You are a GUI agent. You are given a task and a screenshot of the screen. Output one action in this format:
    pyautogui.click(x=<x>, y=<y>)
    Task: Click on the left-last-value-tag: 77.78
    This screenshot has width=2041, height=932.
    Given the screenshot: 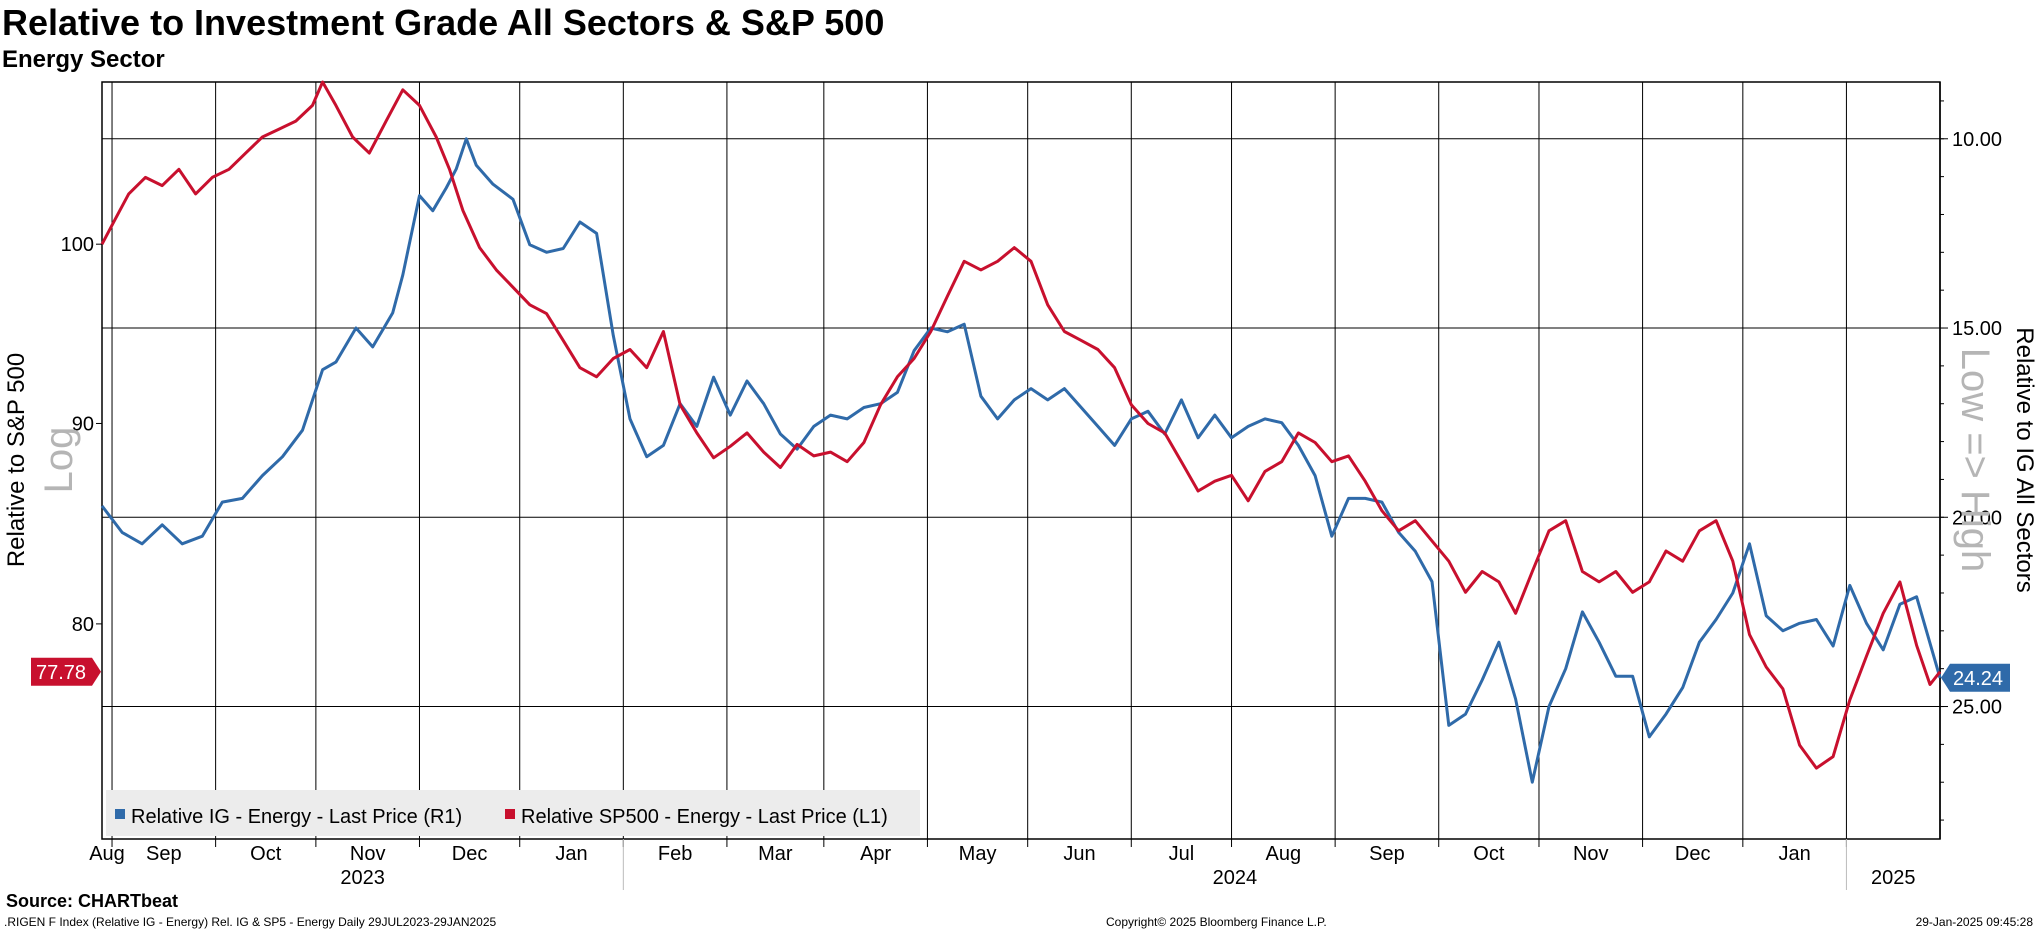 What is the action you would take?
    pyautogui.click(x=66, y=671)
    